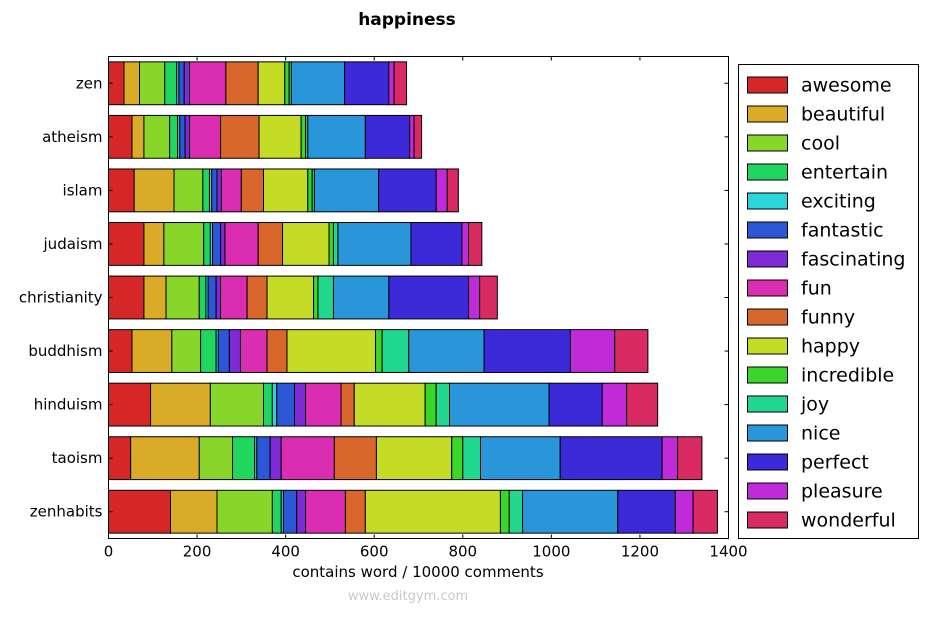  What do you see at coordinates (614, 404) in the screenshot?
I see `bar-segment-hinduism-pleasure` at bounding box center [614, 404].